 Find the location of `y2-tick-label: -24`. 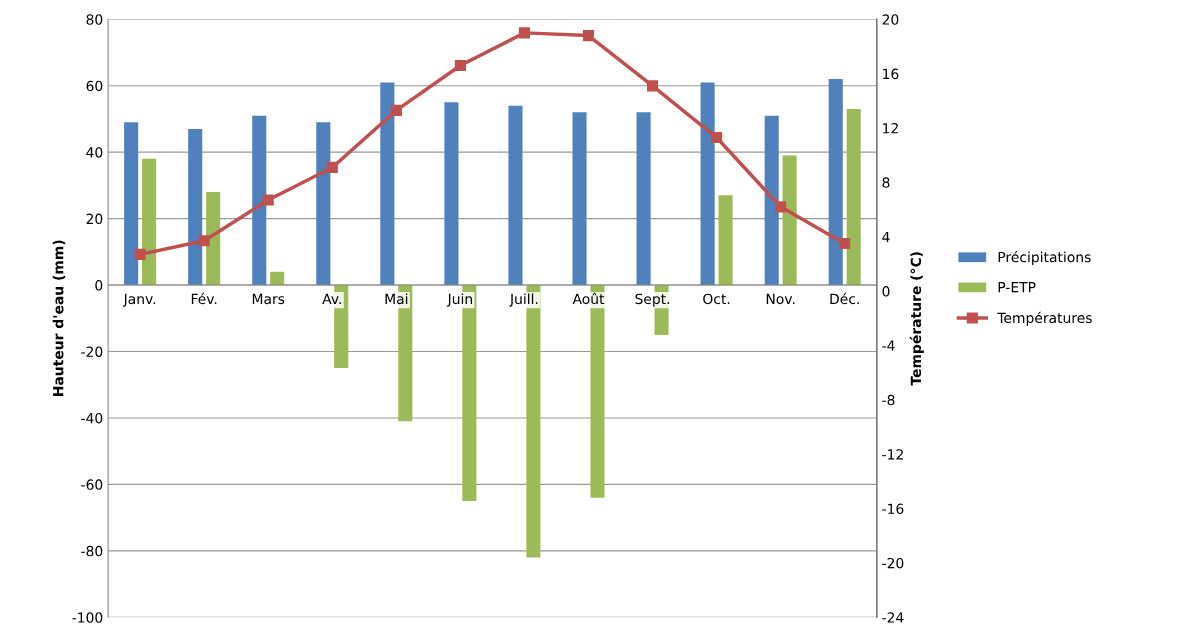

y2-tick-label: -24 is located at coordinates (893, 617).